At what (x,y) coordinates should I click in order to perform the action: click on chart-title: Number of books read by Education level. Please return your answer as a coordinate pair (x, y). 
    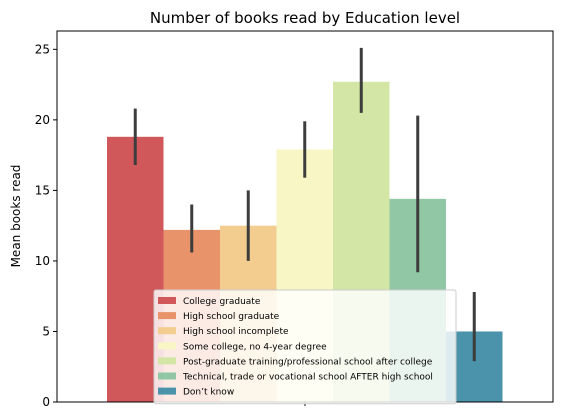
    Looking at the image, I should click on (305, 18).